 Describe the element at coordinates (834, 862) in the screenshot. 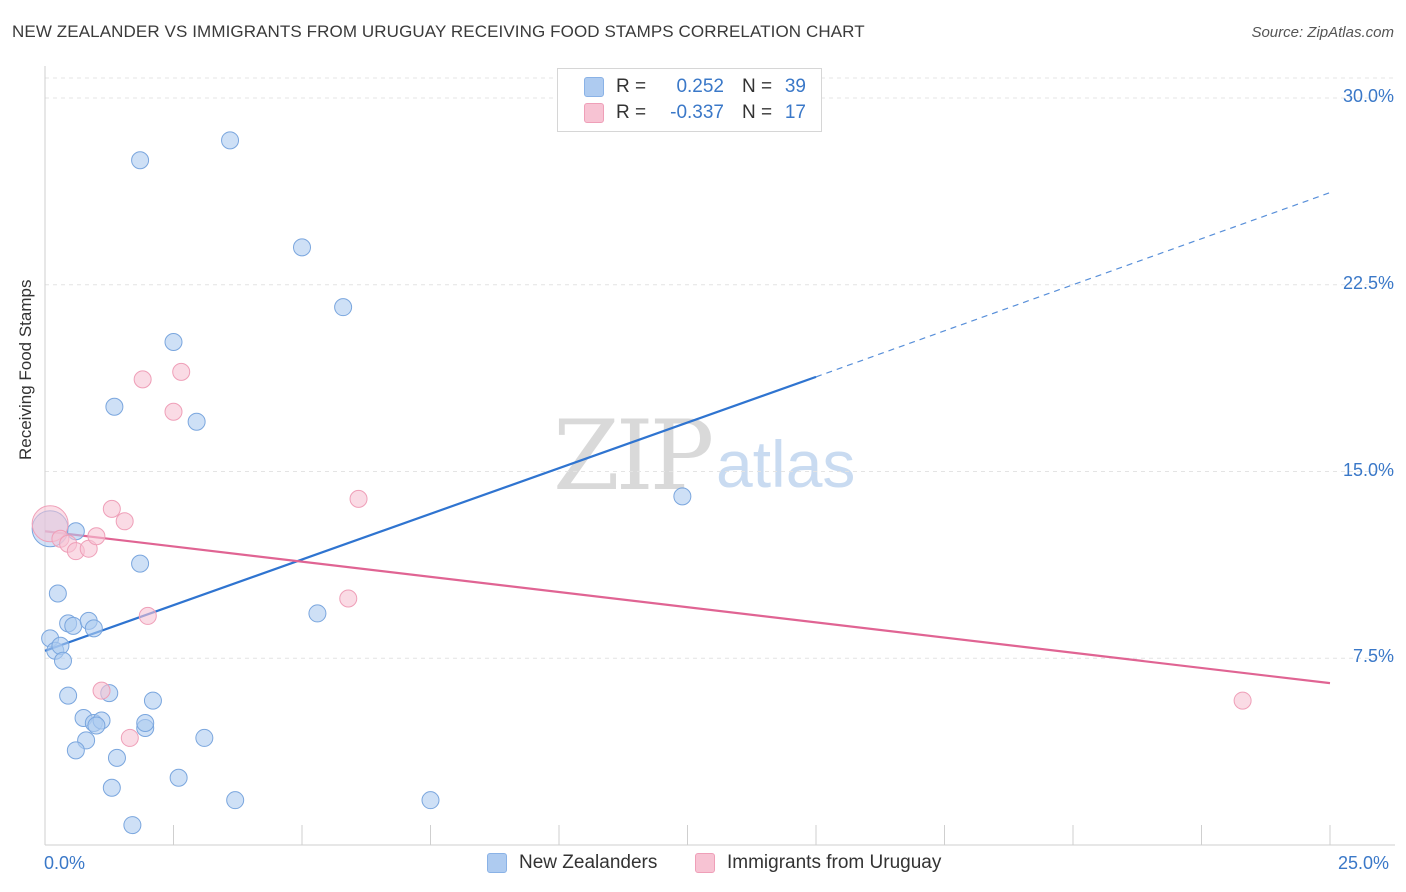

I see `legend-label: Immigrants from Uruguay` at that location.